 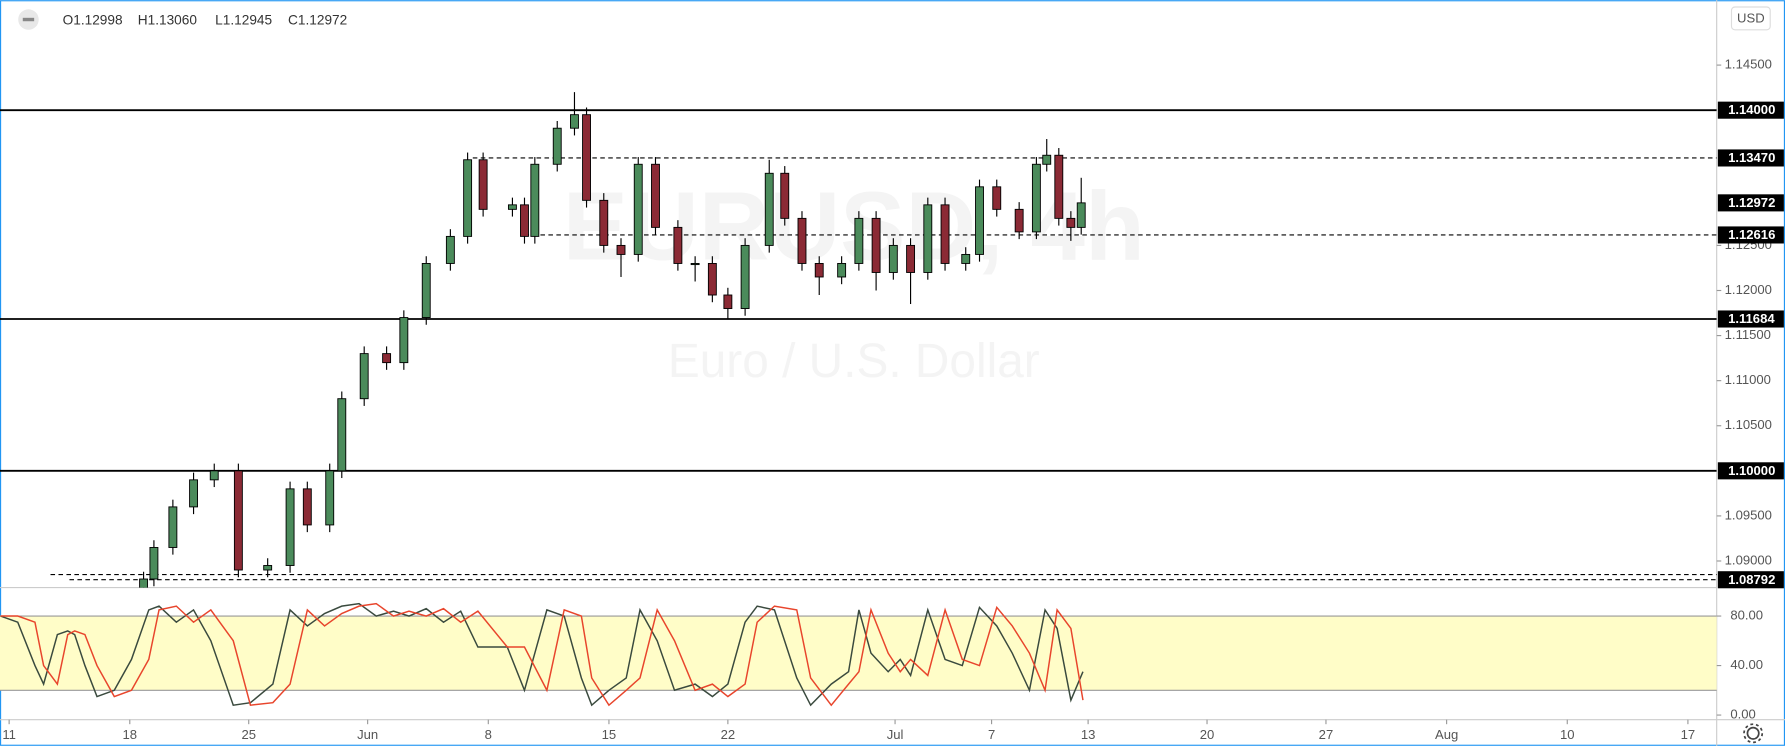 I want to click on y-tick-label: 1.09000, so click(x=1748, y=559).